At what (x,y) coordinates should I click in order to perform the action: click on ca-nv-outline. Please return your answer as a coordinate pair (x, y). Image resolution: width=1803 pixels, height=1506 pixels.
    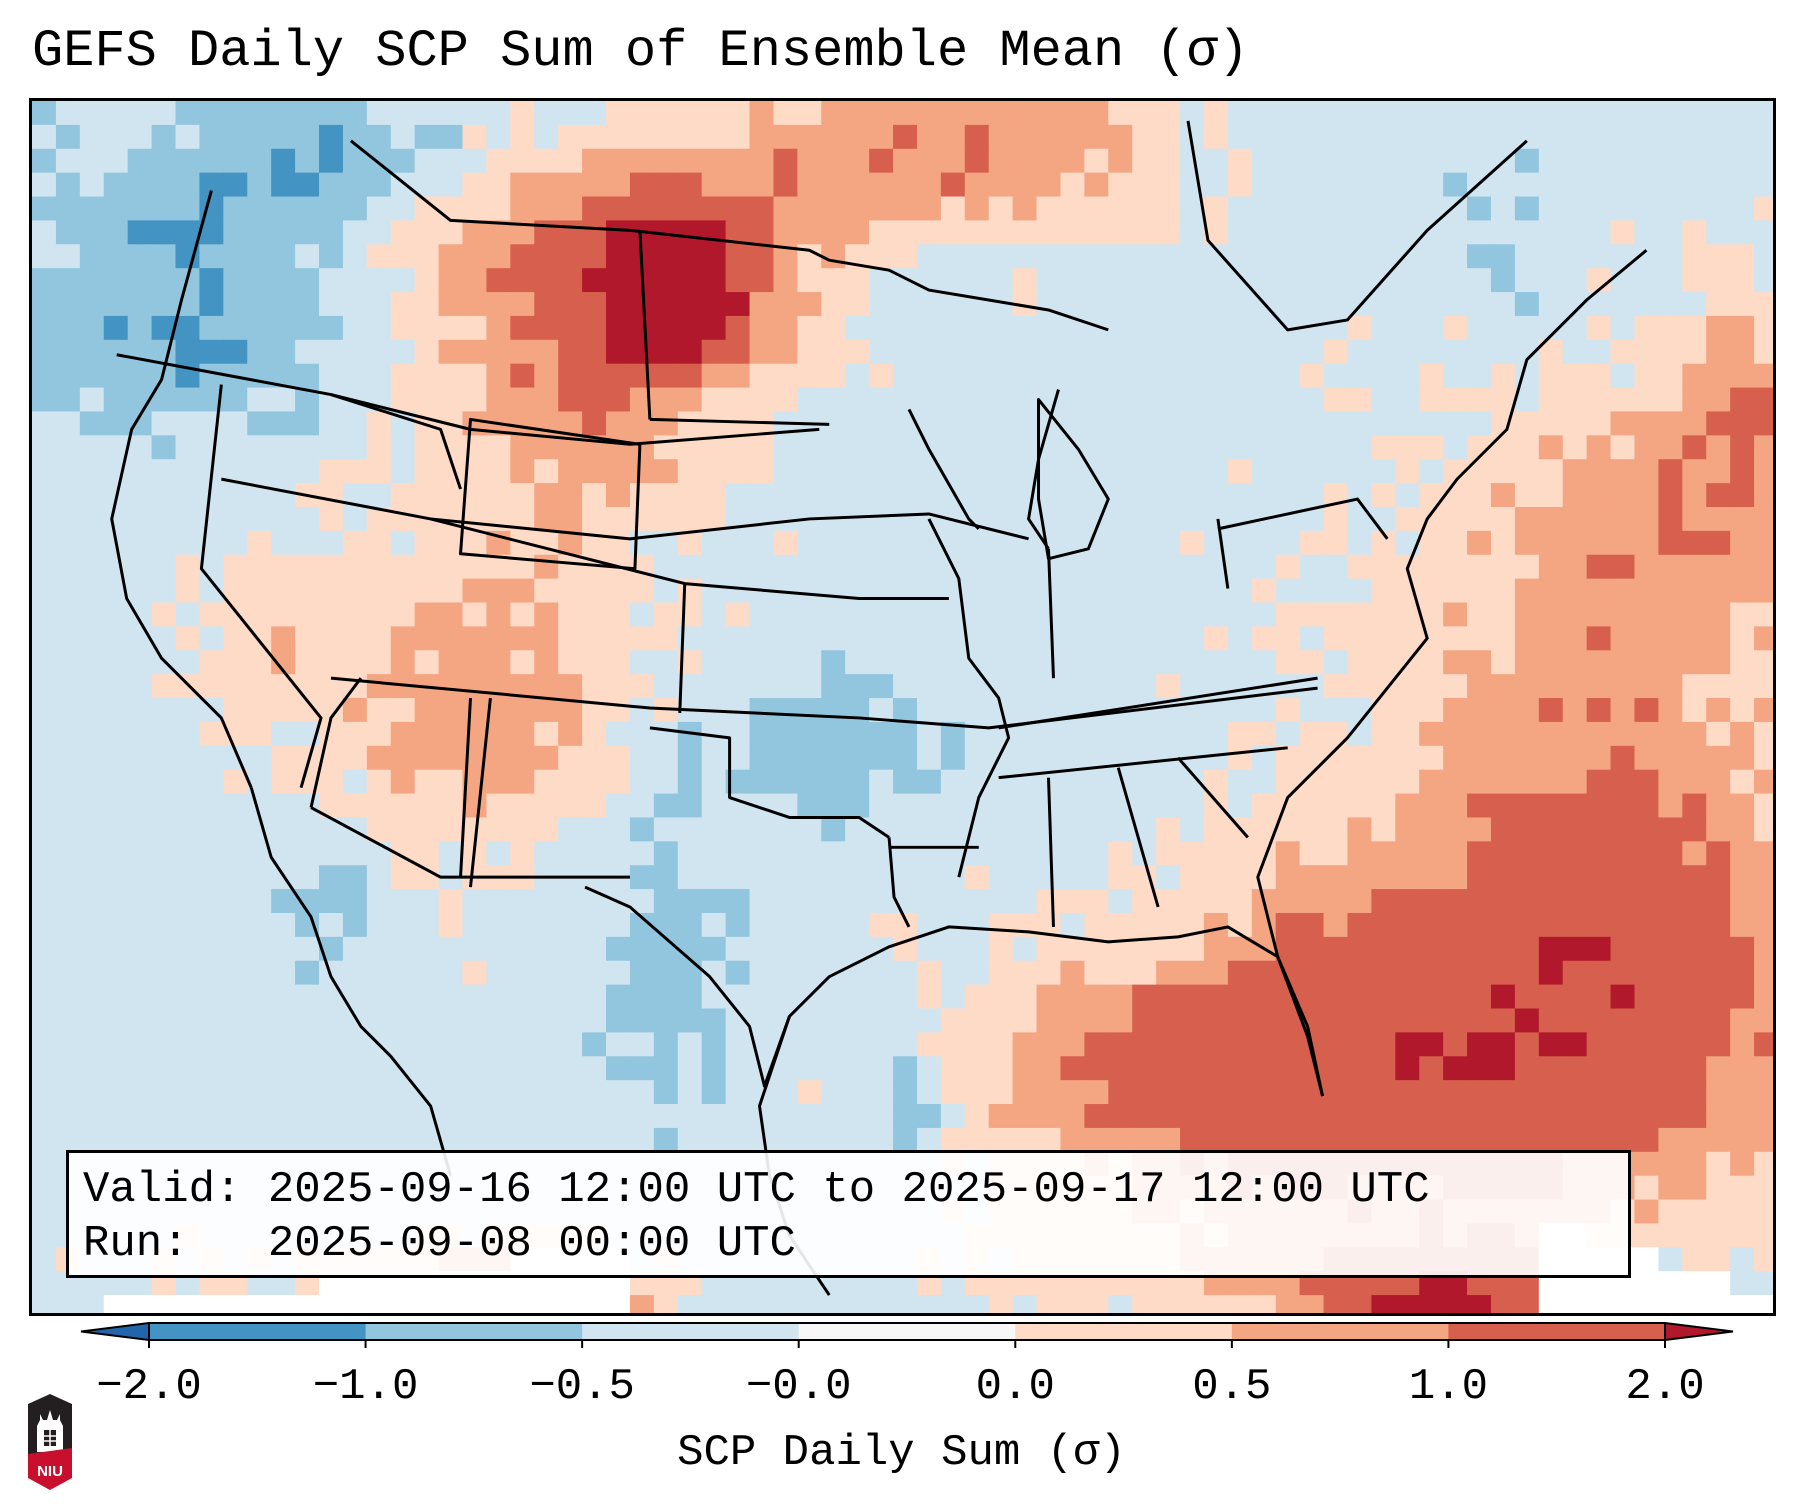
    Looking at the image, I should click on (261, 586).